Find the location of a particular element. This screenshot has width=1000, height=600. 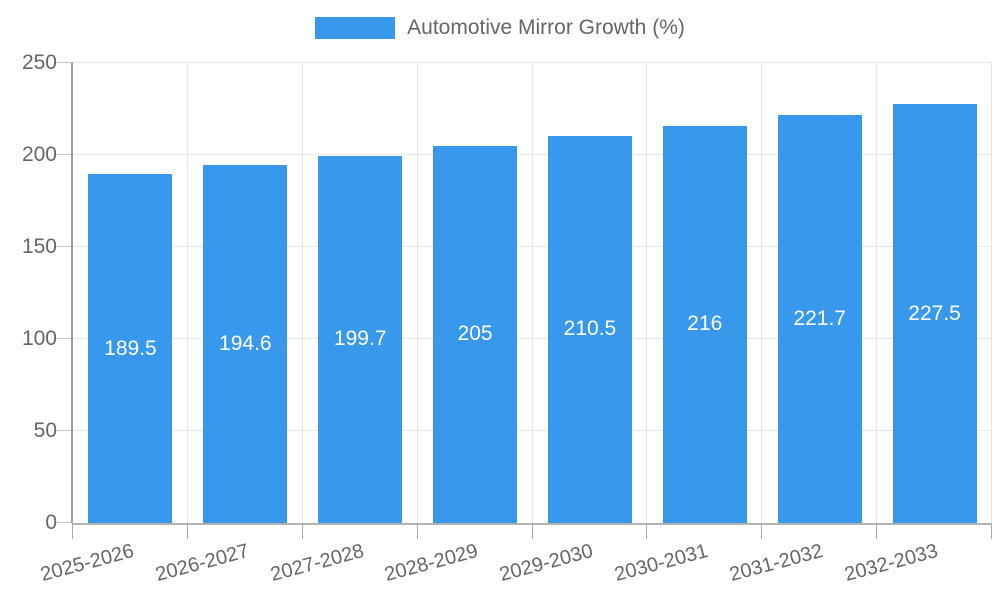

bar-value-label: 194.6 is located at coordinates (245, 343).